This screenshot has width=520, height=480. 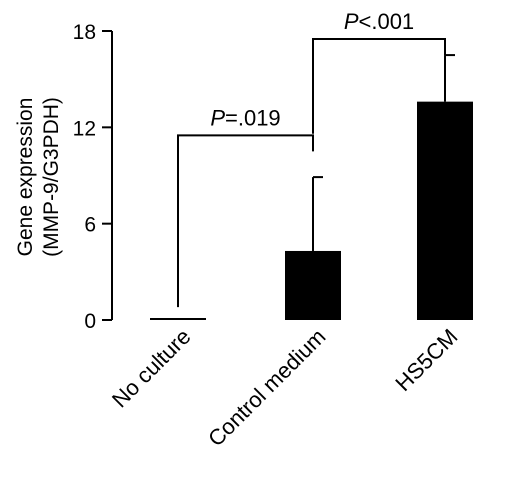 I want to click on error-bars, so click(x=383, y=152).